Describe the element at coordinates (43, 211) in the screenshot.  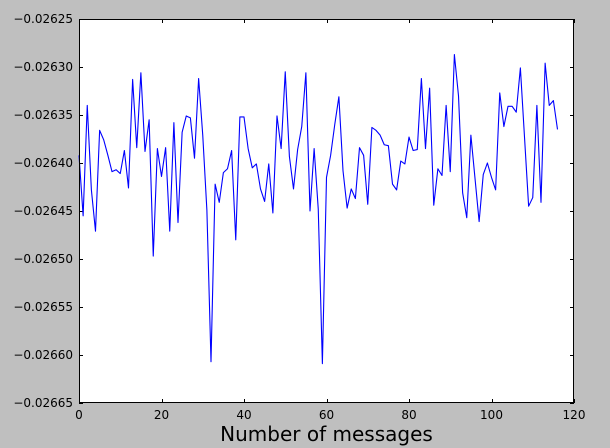
I see `y-tick-label: −0.02645` at that location.